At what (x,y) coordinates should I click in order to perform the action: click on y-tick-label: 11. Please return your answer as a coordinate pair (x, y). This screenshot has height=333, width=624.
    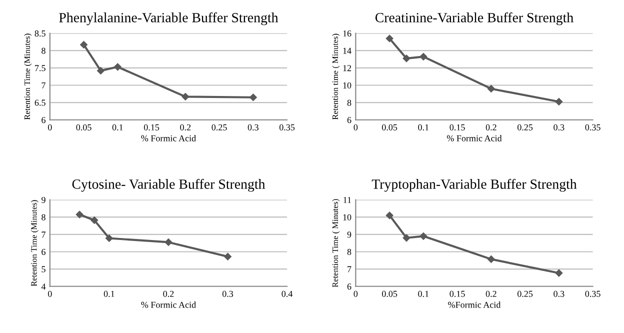
    Looking at the image, I should click on (347, 199).